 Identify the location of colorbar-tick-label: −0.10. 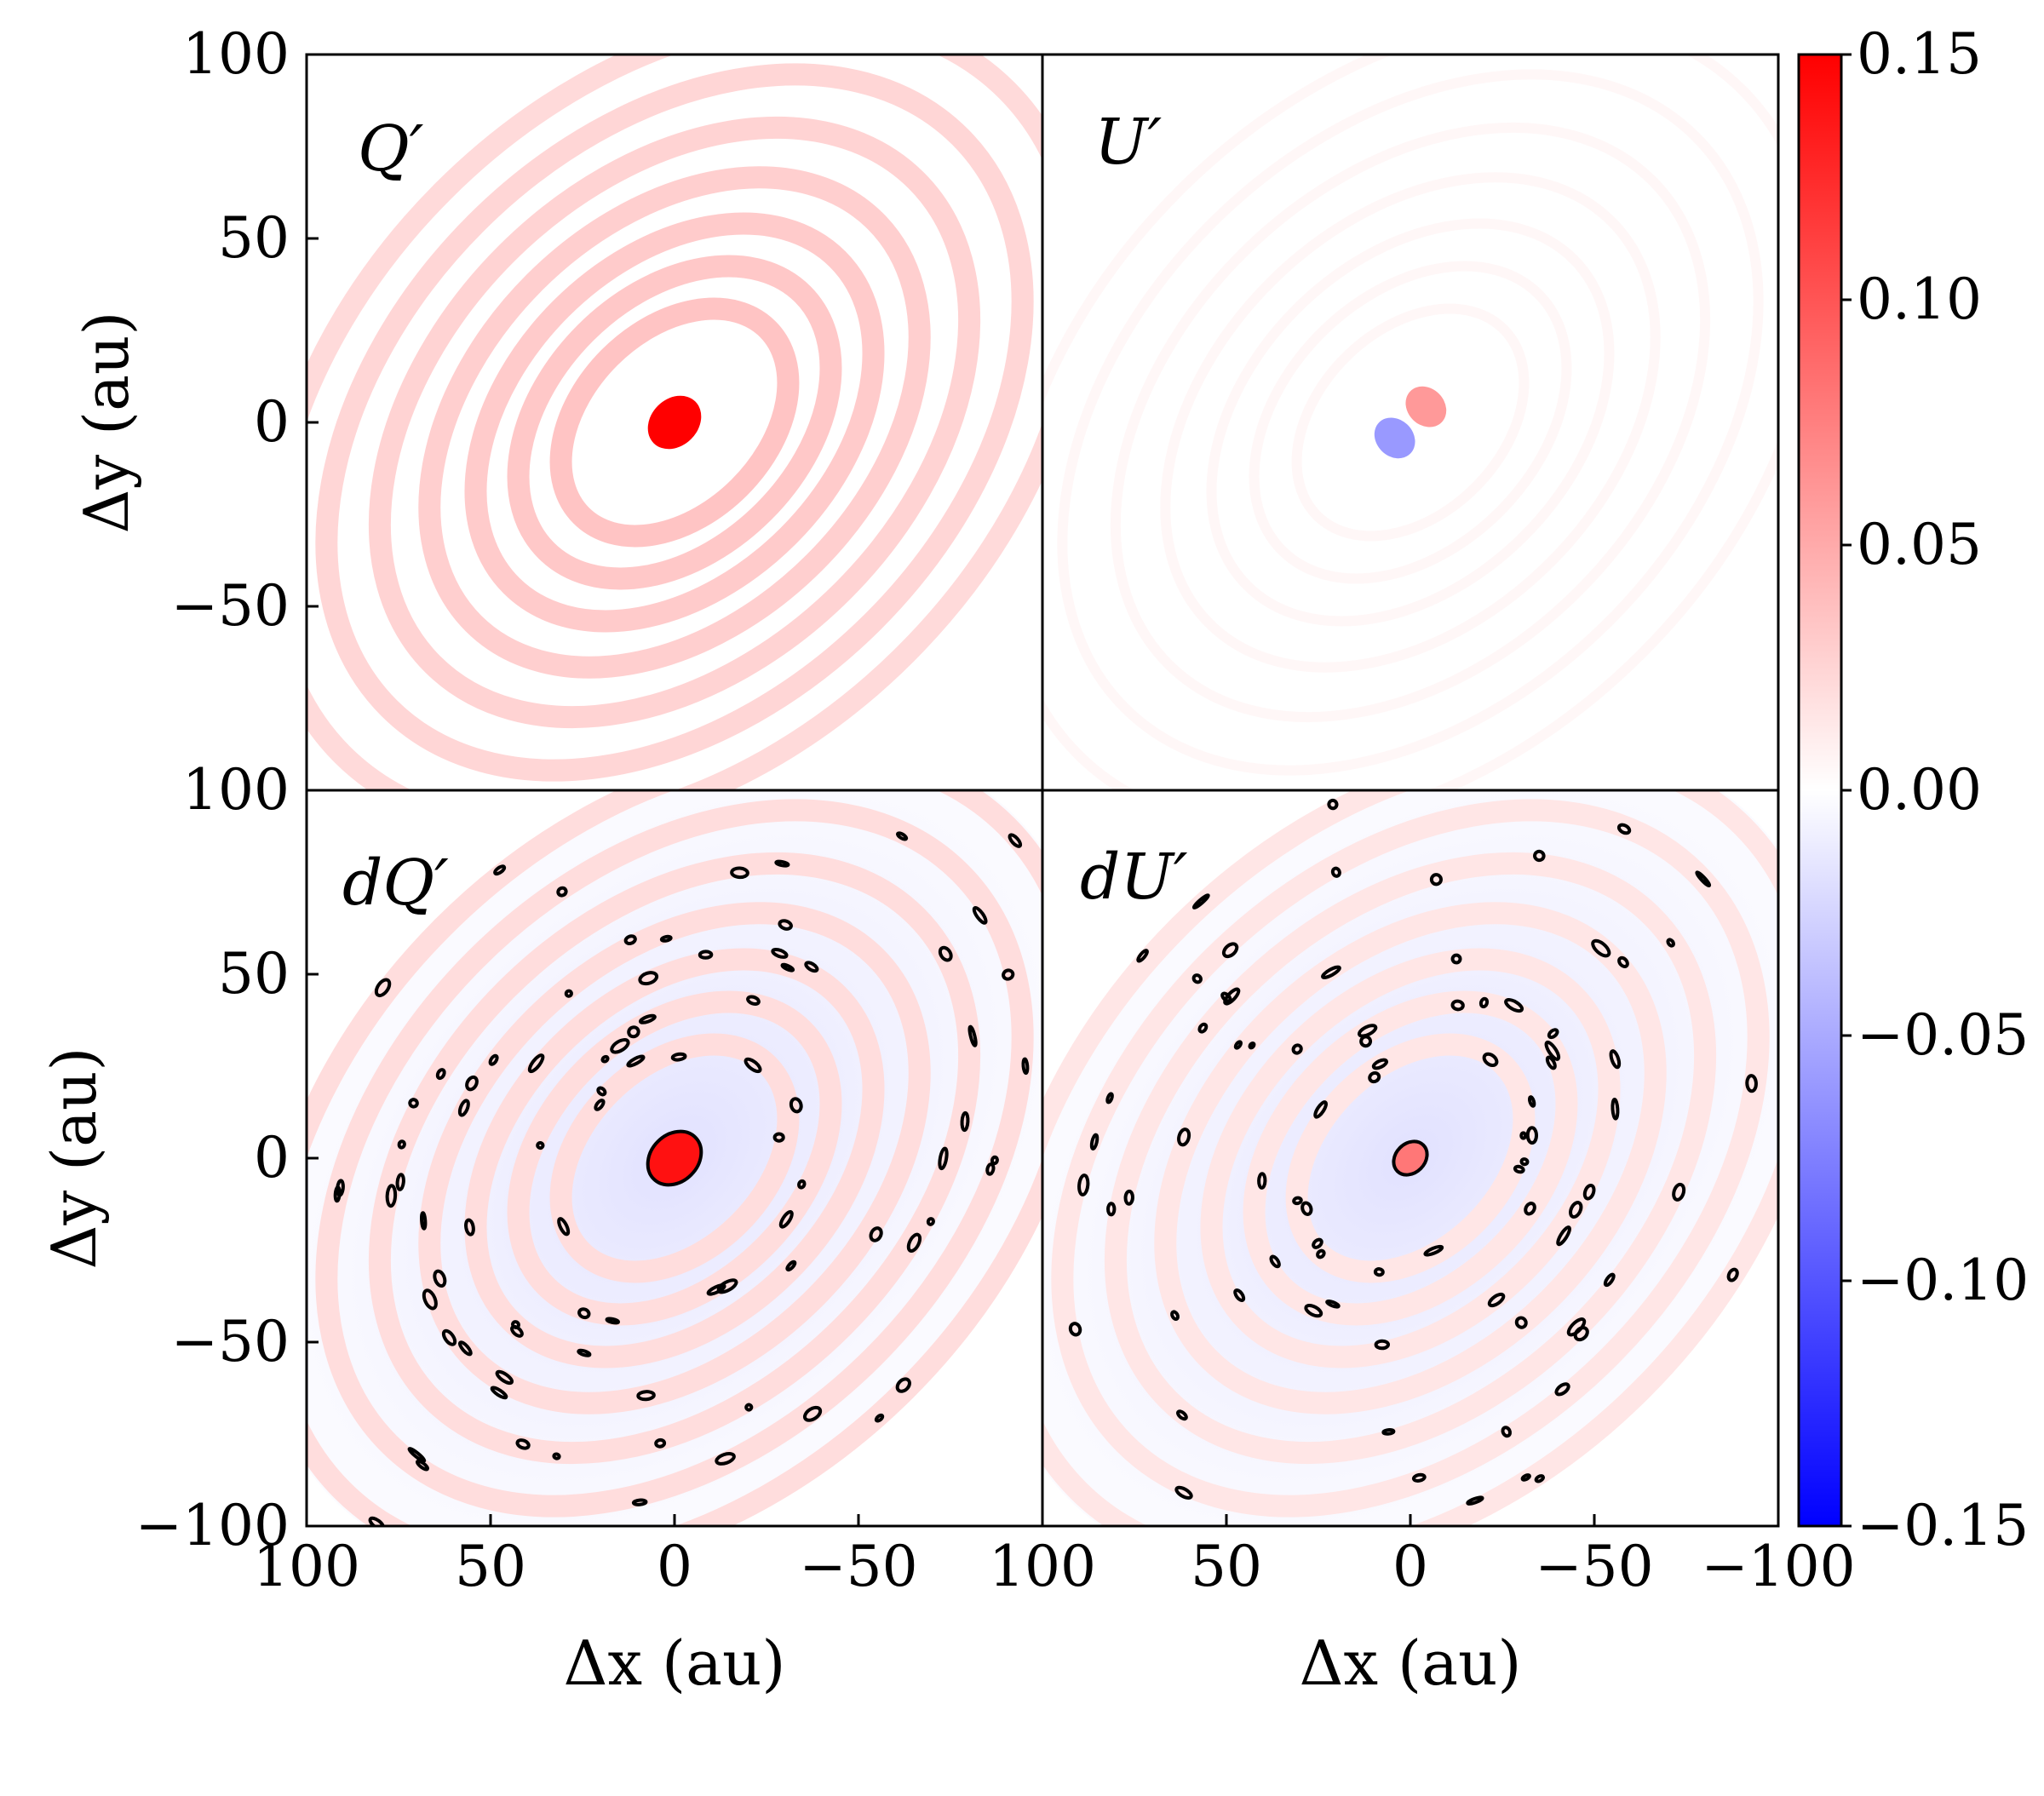
(1943, 1280).